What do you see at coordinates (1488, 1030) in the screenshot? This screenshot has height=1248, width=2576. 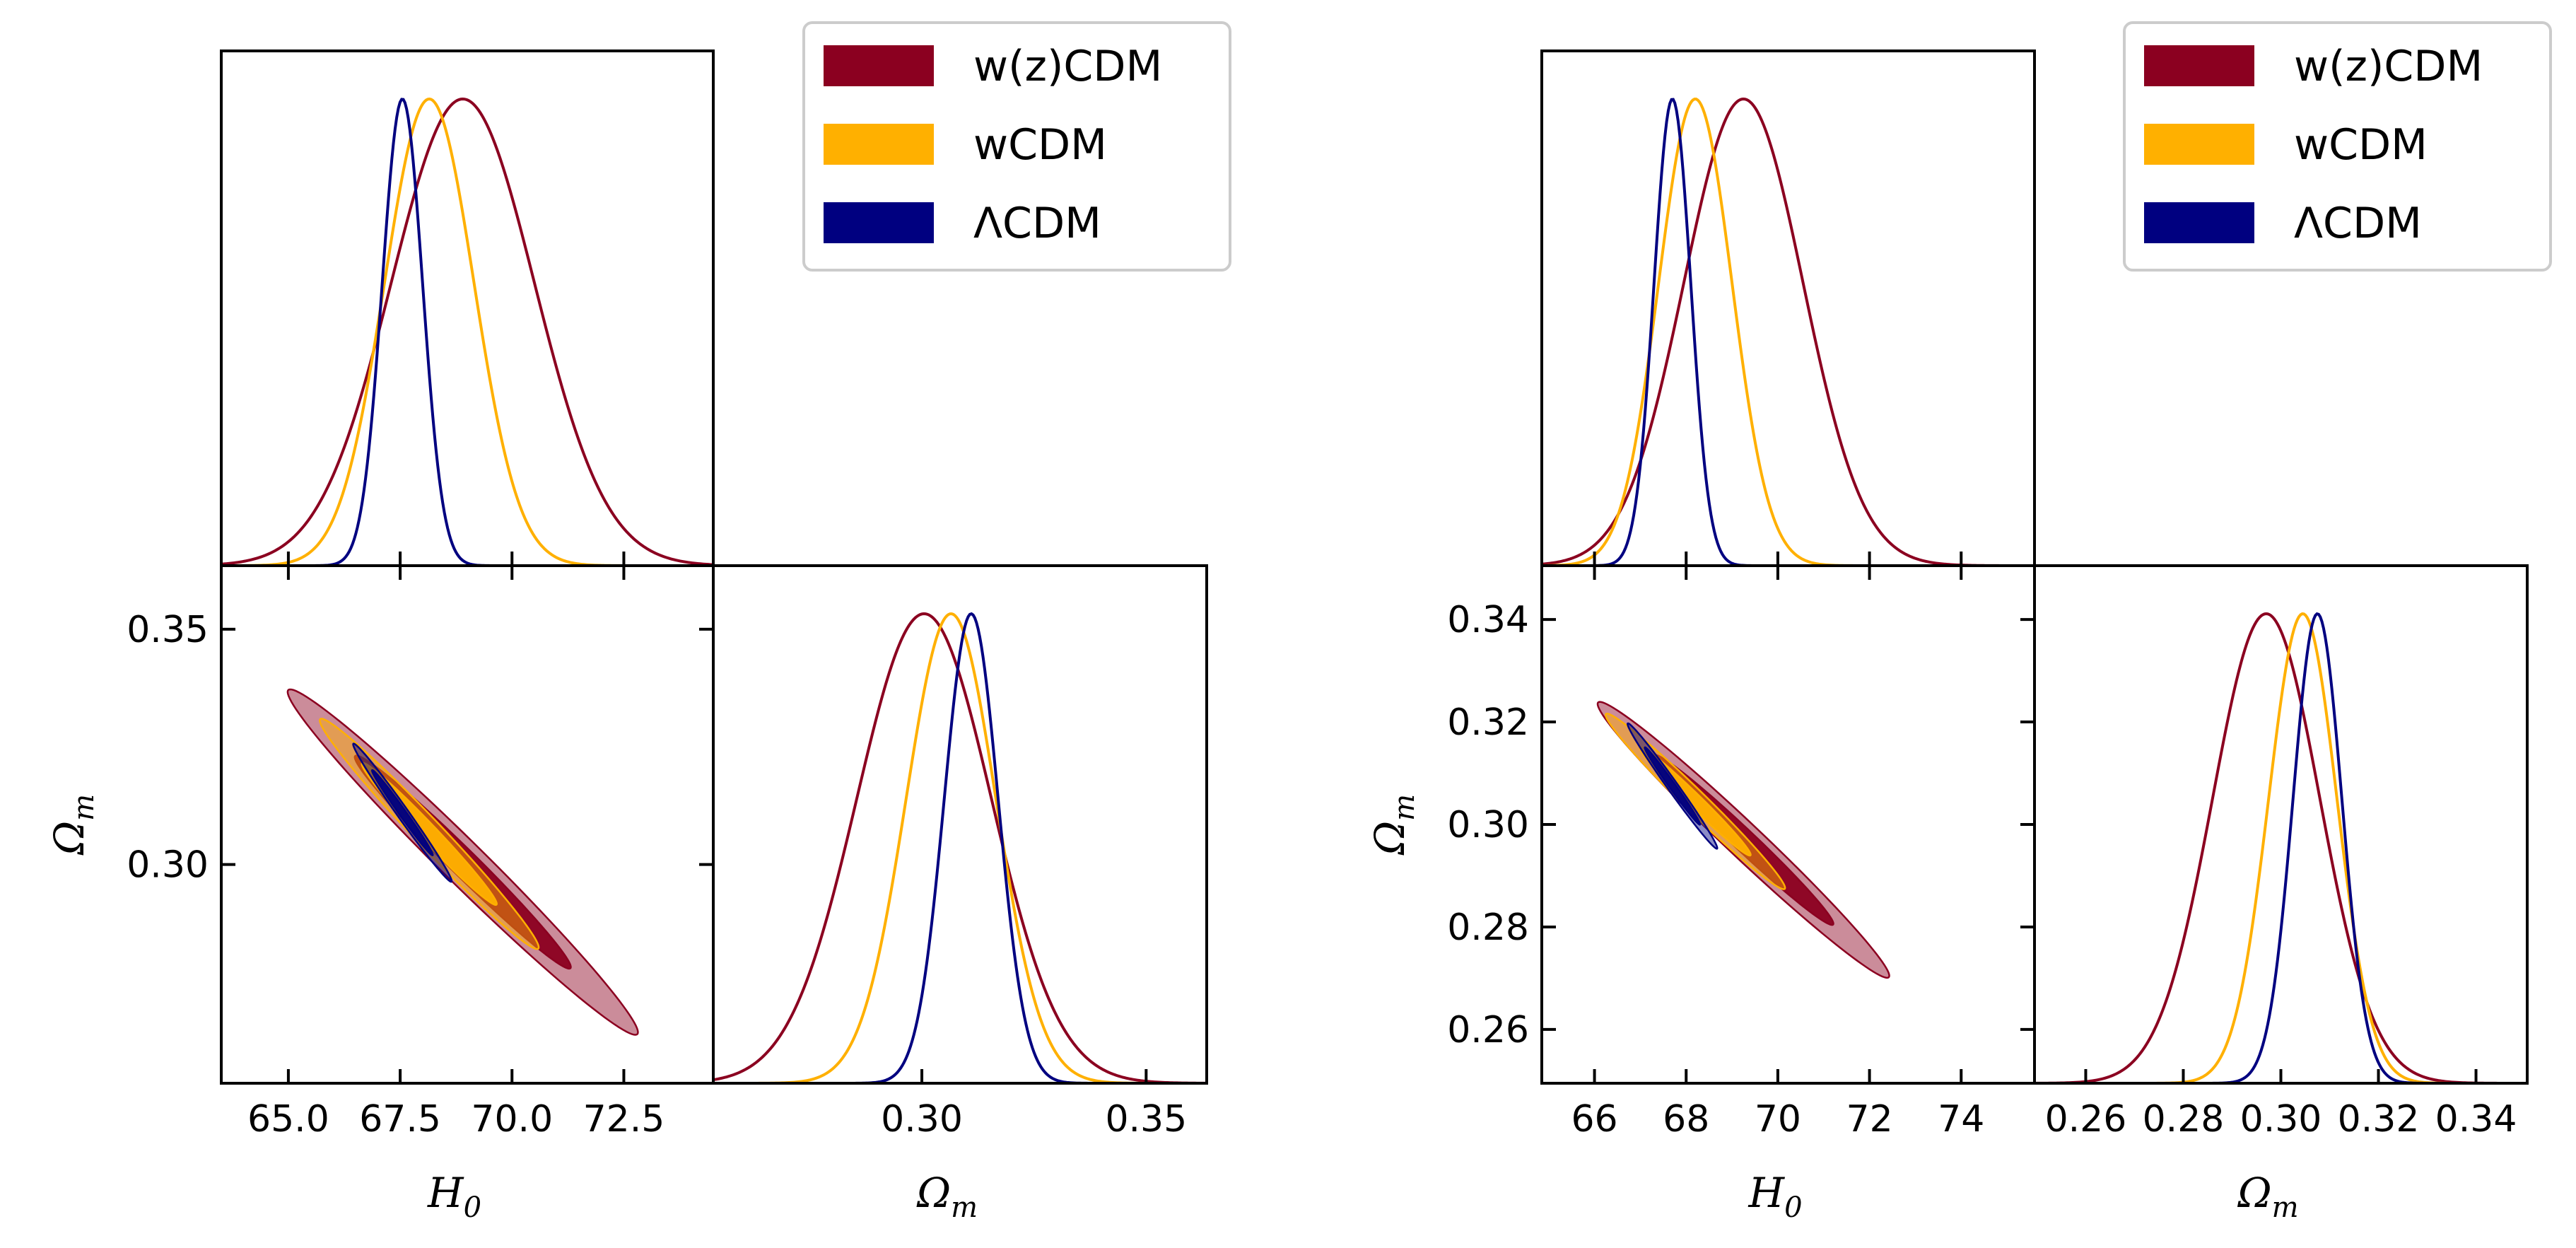 I see `om-y-tick-label: 0.26` at bounding box center [1488, 1030].